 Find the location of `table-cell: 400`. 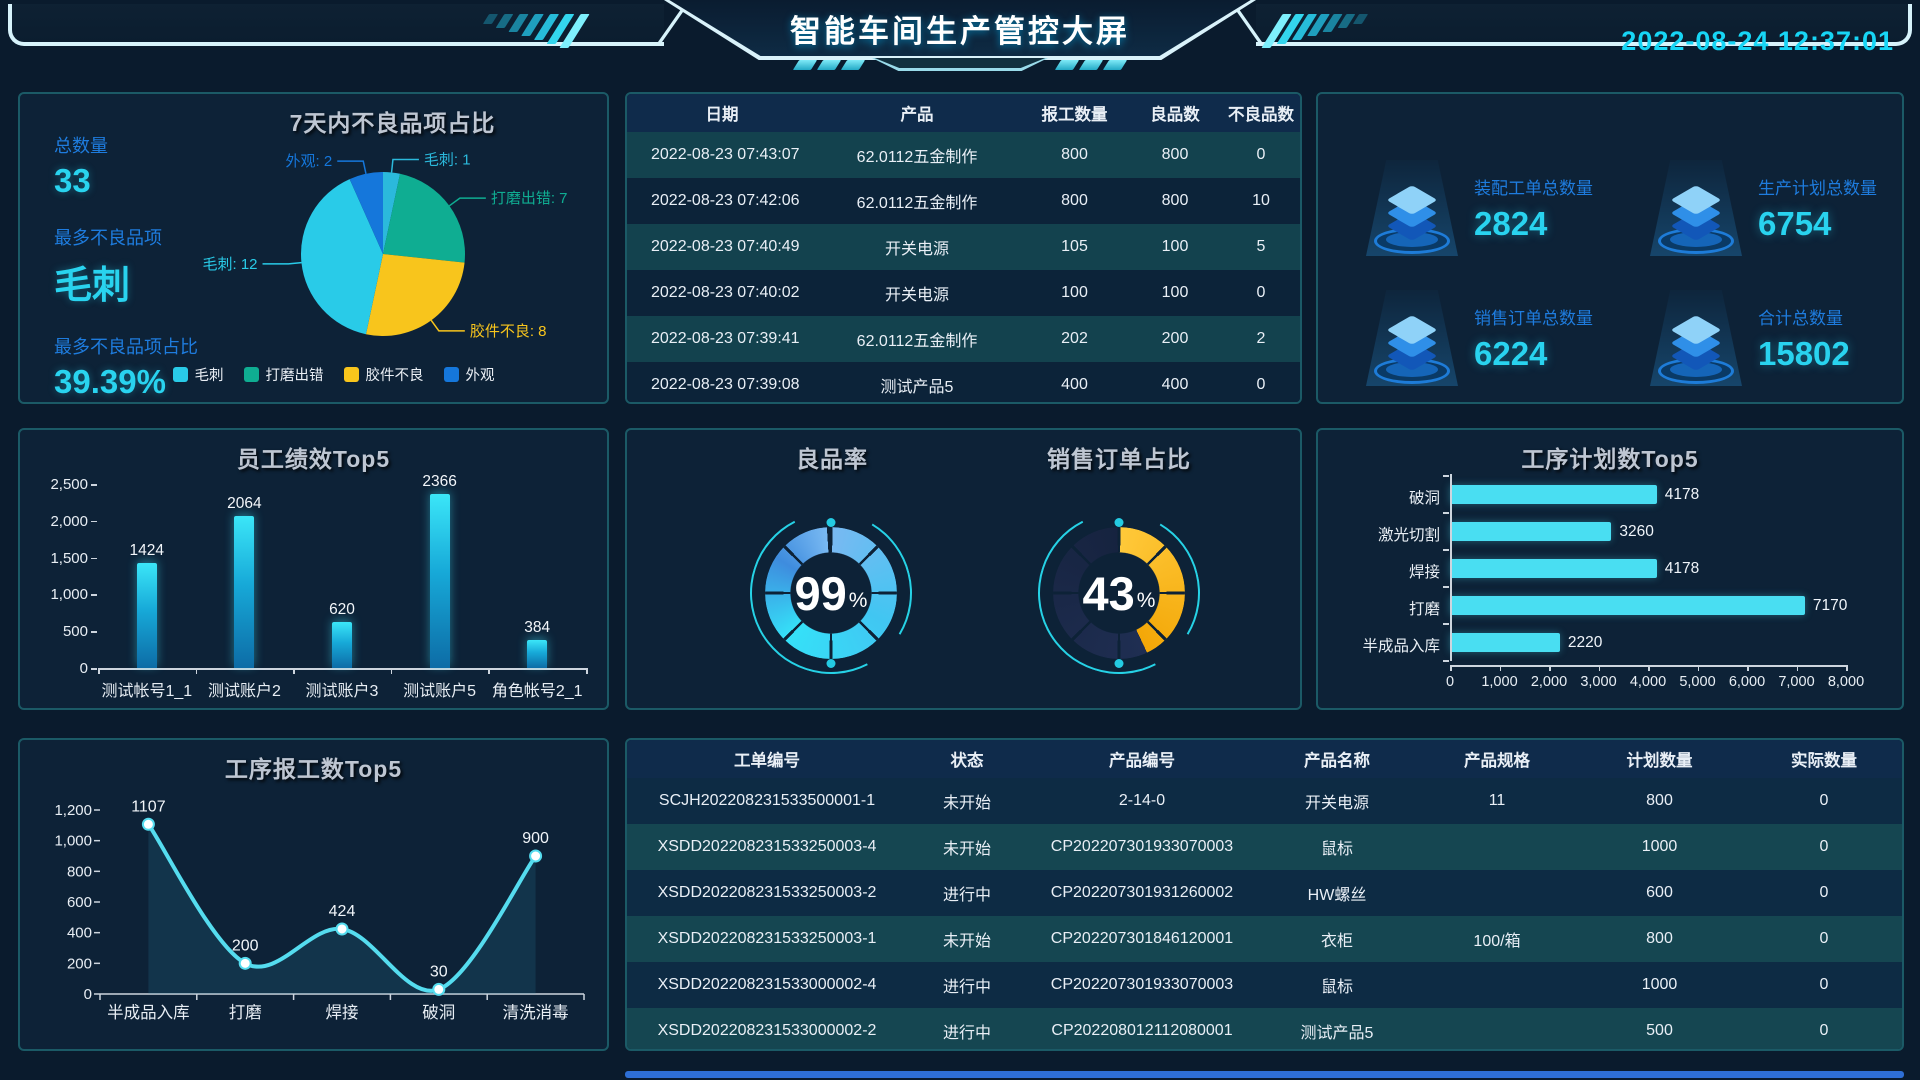

table-cell: 400 is located at coordinates (1074, 384).